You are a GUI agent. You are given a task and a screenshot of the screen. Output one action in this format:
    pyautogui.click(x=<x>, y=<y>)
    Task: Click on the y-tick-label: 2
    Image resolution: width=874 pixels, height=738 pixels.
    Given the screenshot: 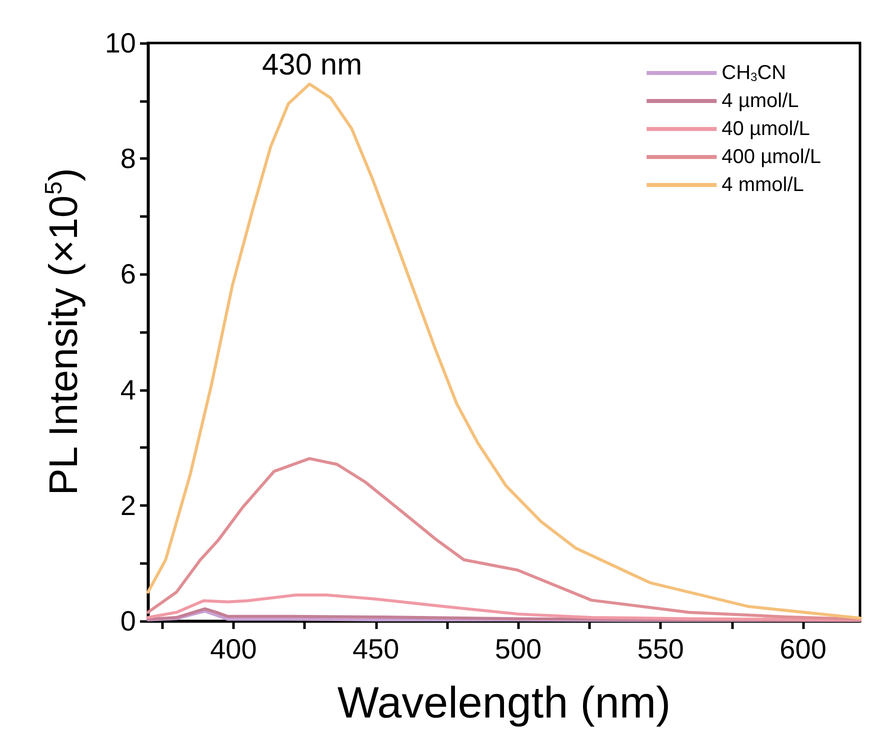 What is the action you would take?
    pyautogui.click(x=128, y=505)
    